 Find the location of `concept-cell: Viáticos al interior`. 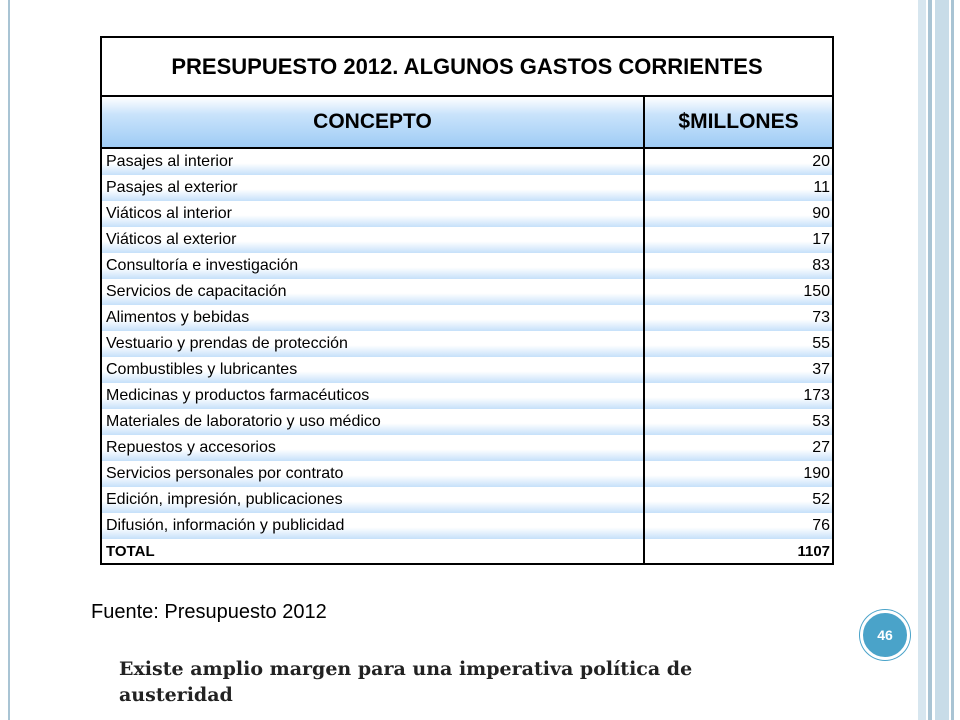

concept-cell: Viáticos al interior is located at coordinates (372, 214).